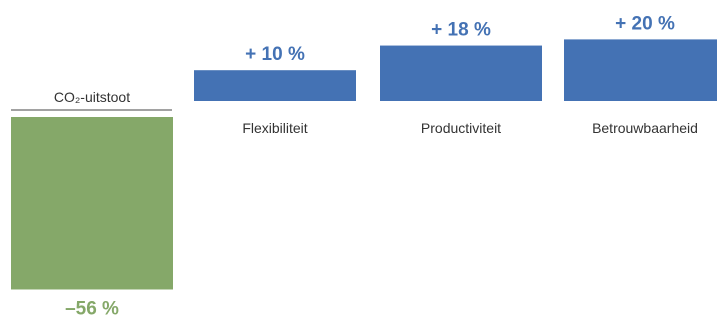  Describe the element at coordinates (92, 308) in the screenshot. I see `value-label-co2-uitstoot: –56 %` at that location.